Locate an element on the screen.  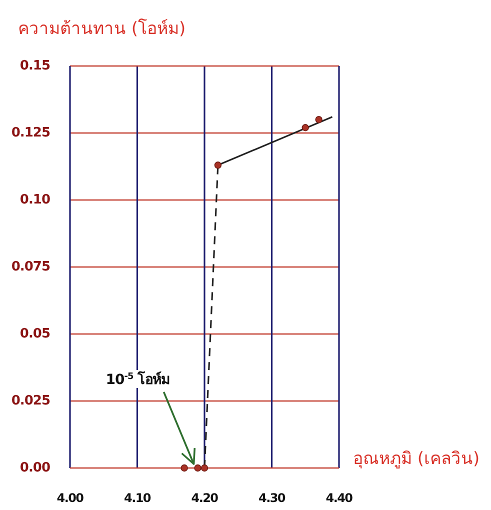
y-tick-label: 0.125 is located at coordinates (30, 133).